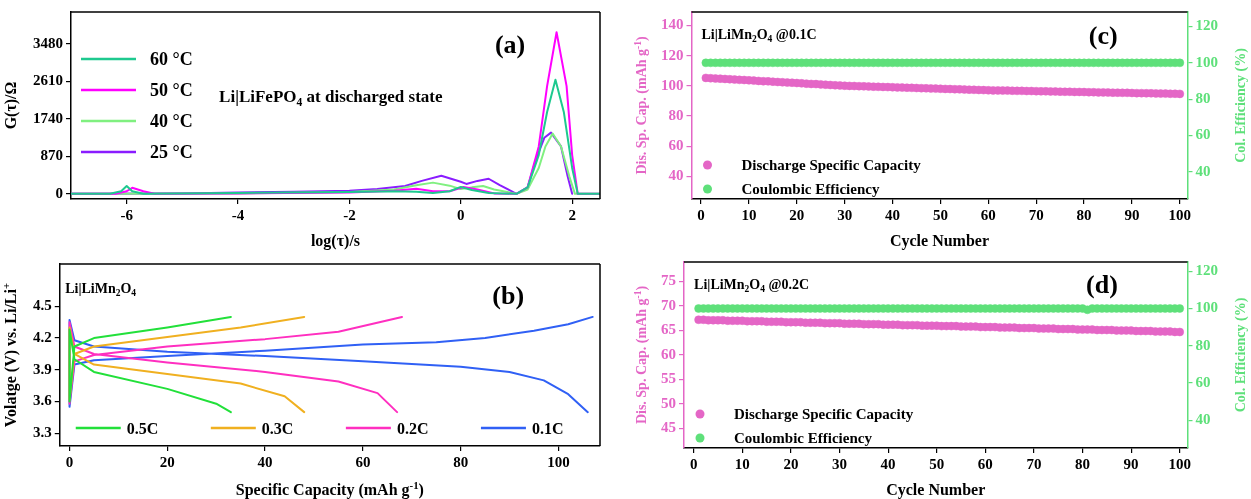 This screenshot has height=499, width=1251. Describe the element at coordinates (127, 214) in the screenshot. I see `x-tick-label: -6` at that location.